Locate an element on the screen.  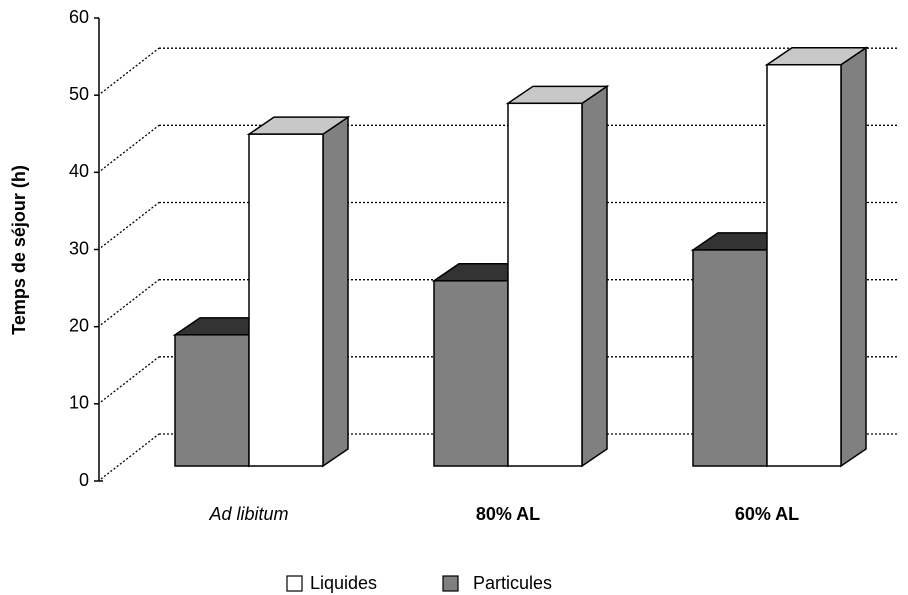
y-tick-label: 0 is located at coordinates (84, 480).